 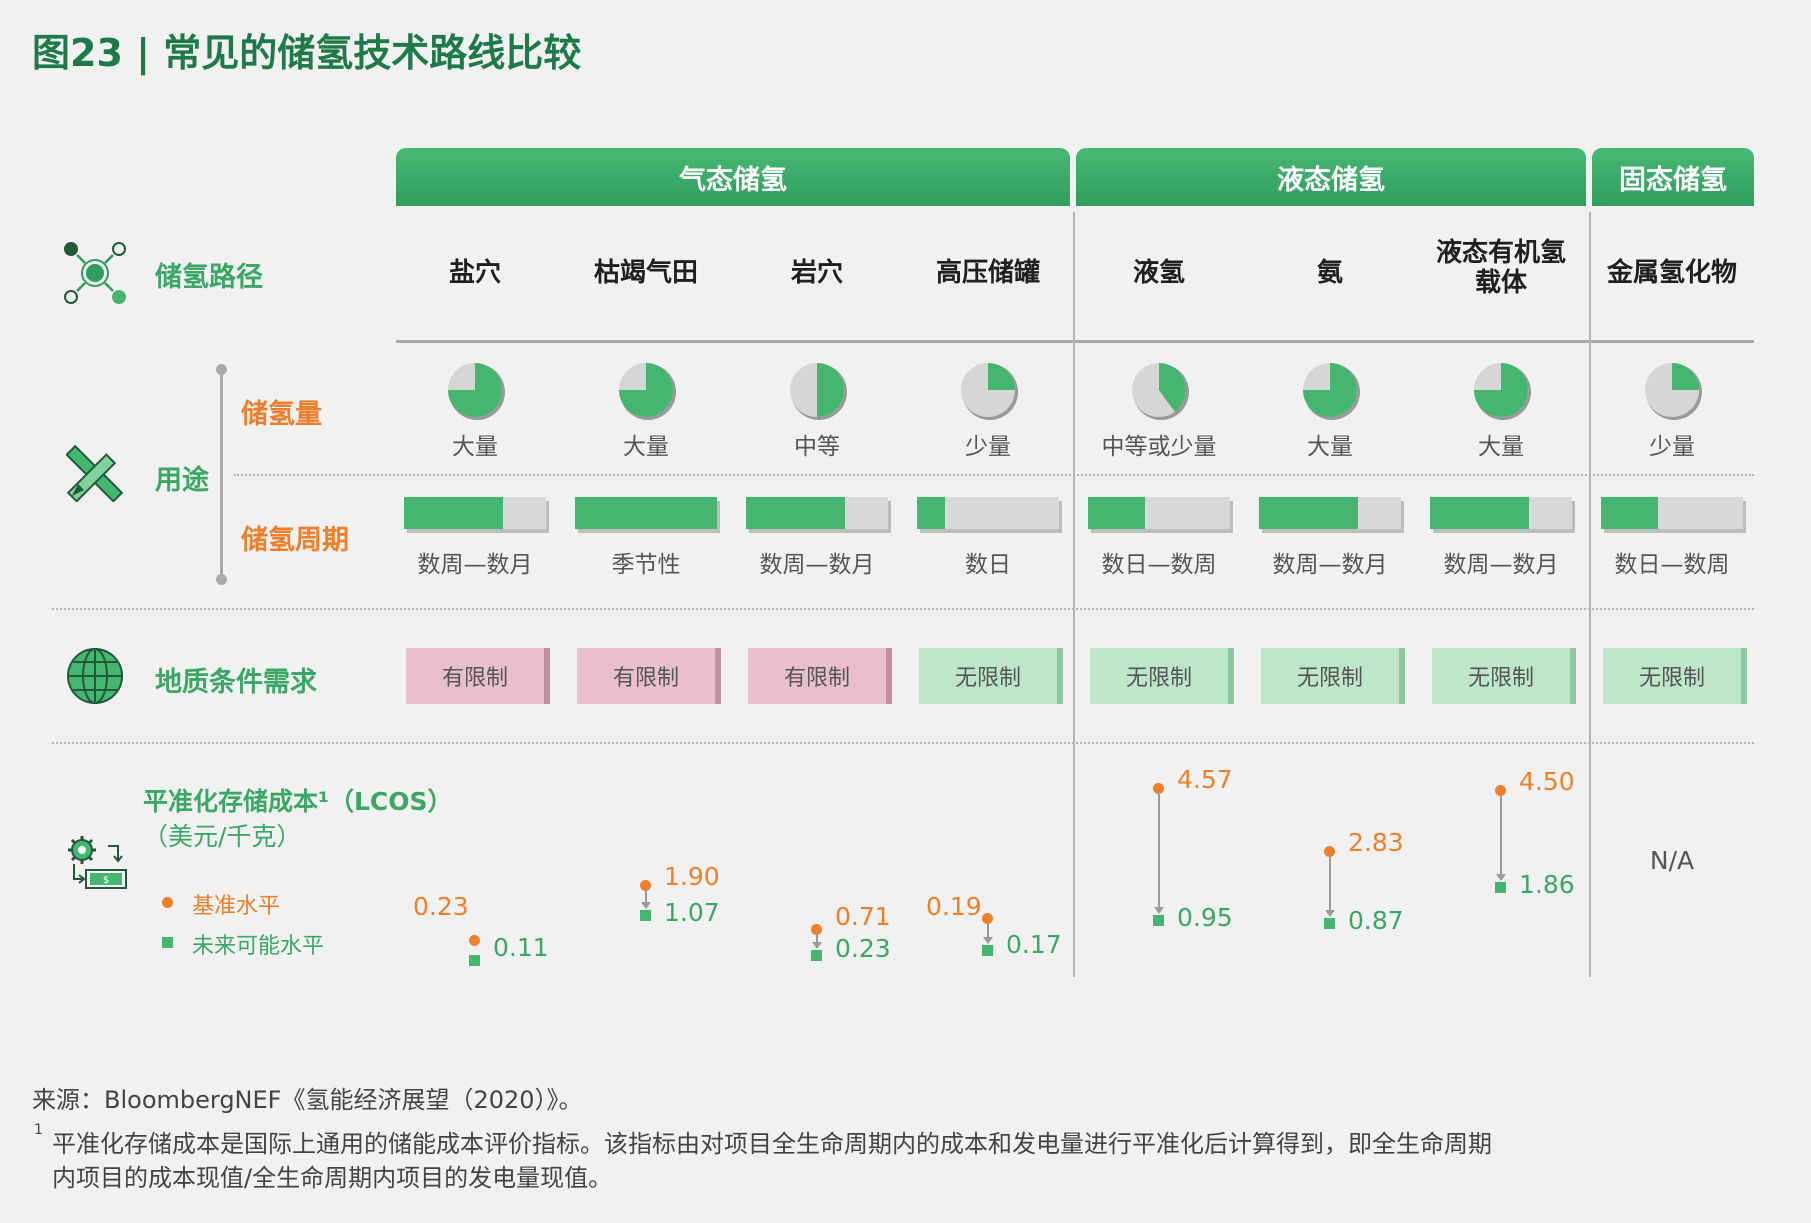 I want to click on lcos-base-value: 0.71, so click(x=863, y=916).